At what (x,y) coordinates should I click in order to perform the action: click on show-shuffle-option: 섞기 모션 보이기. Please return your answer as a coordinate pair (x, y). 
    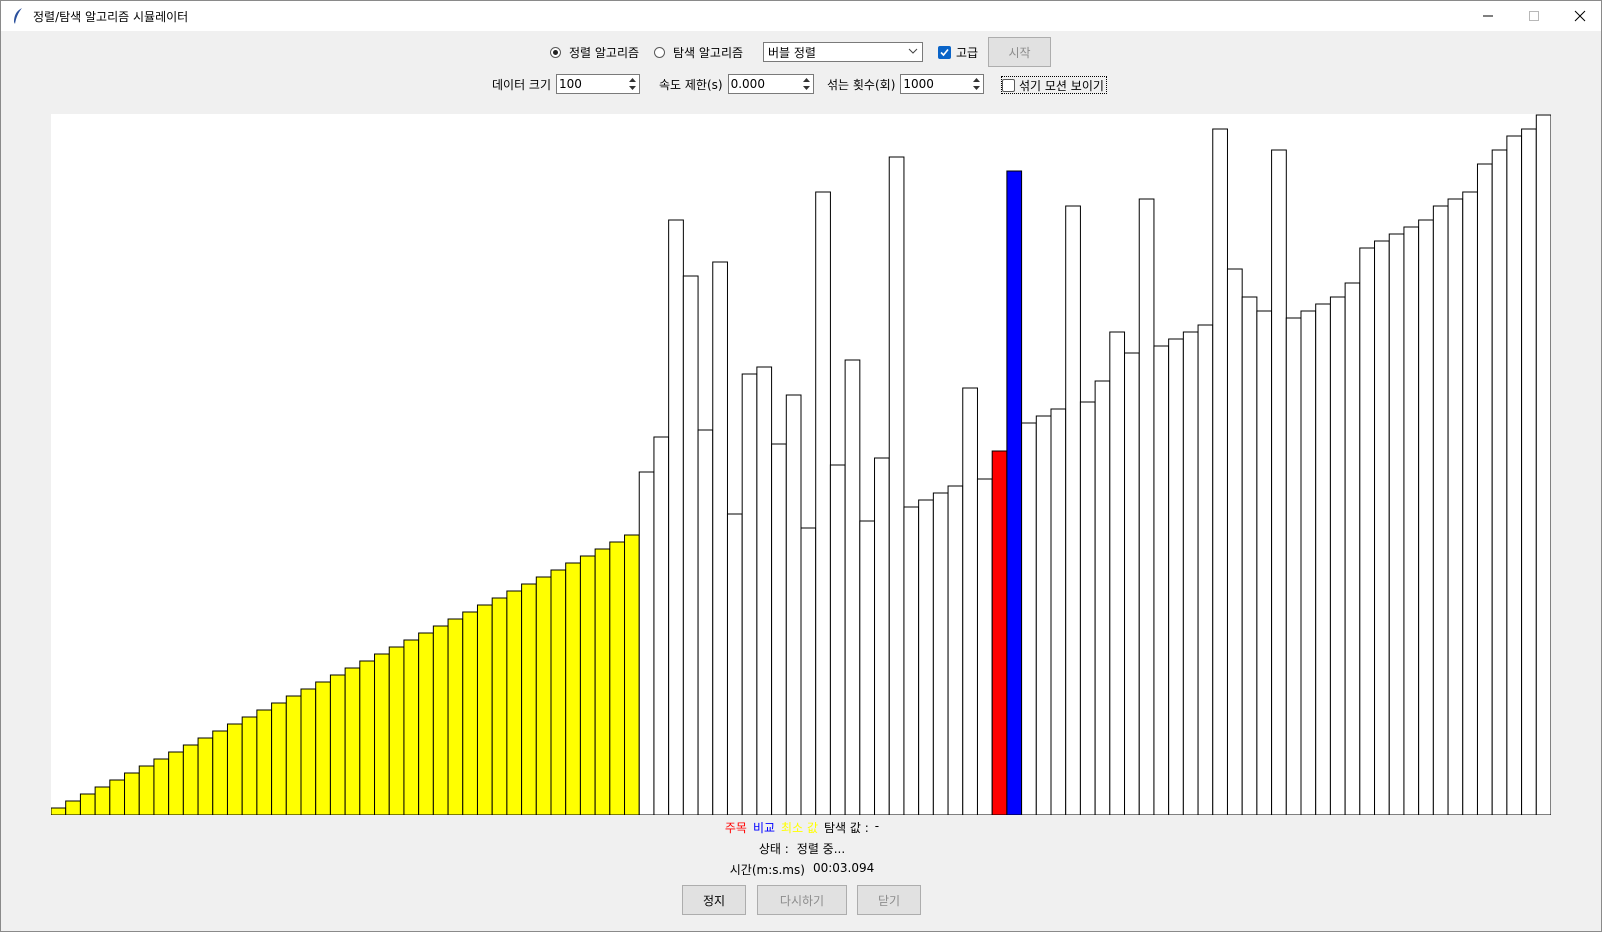
    Looking at the image, I should click on (1054, 85).